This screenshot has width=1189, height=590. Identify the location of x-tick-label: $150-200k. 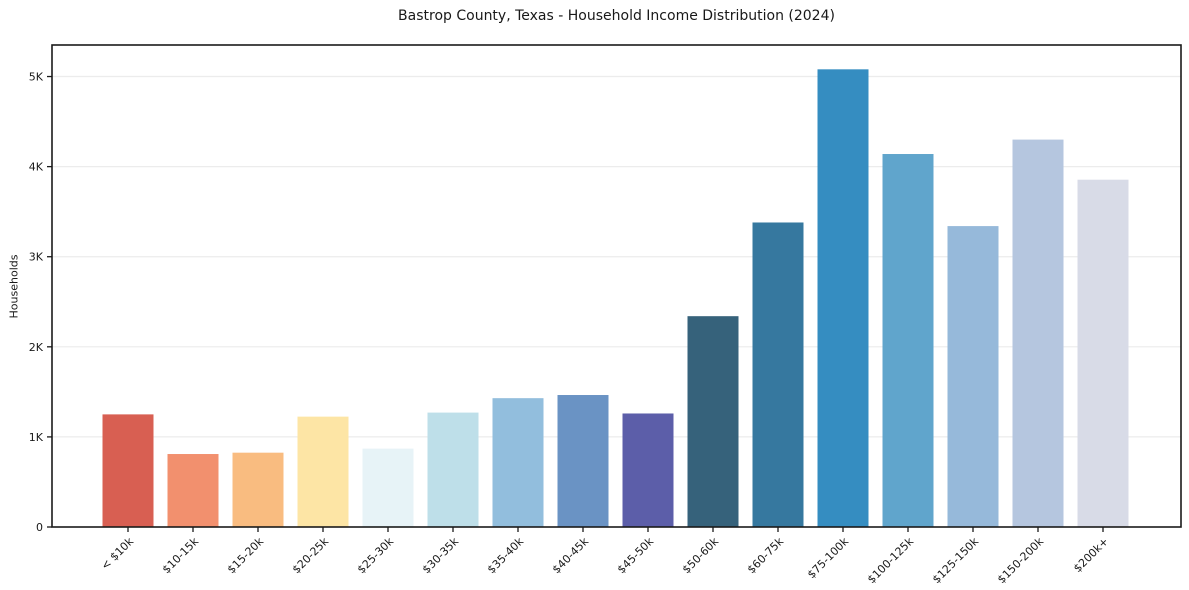
(1021, 560).